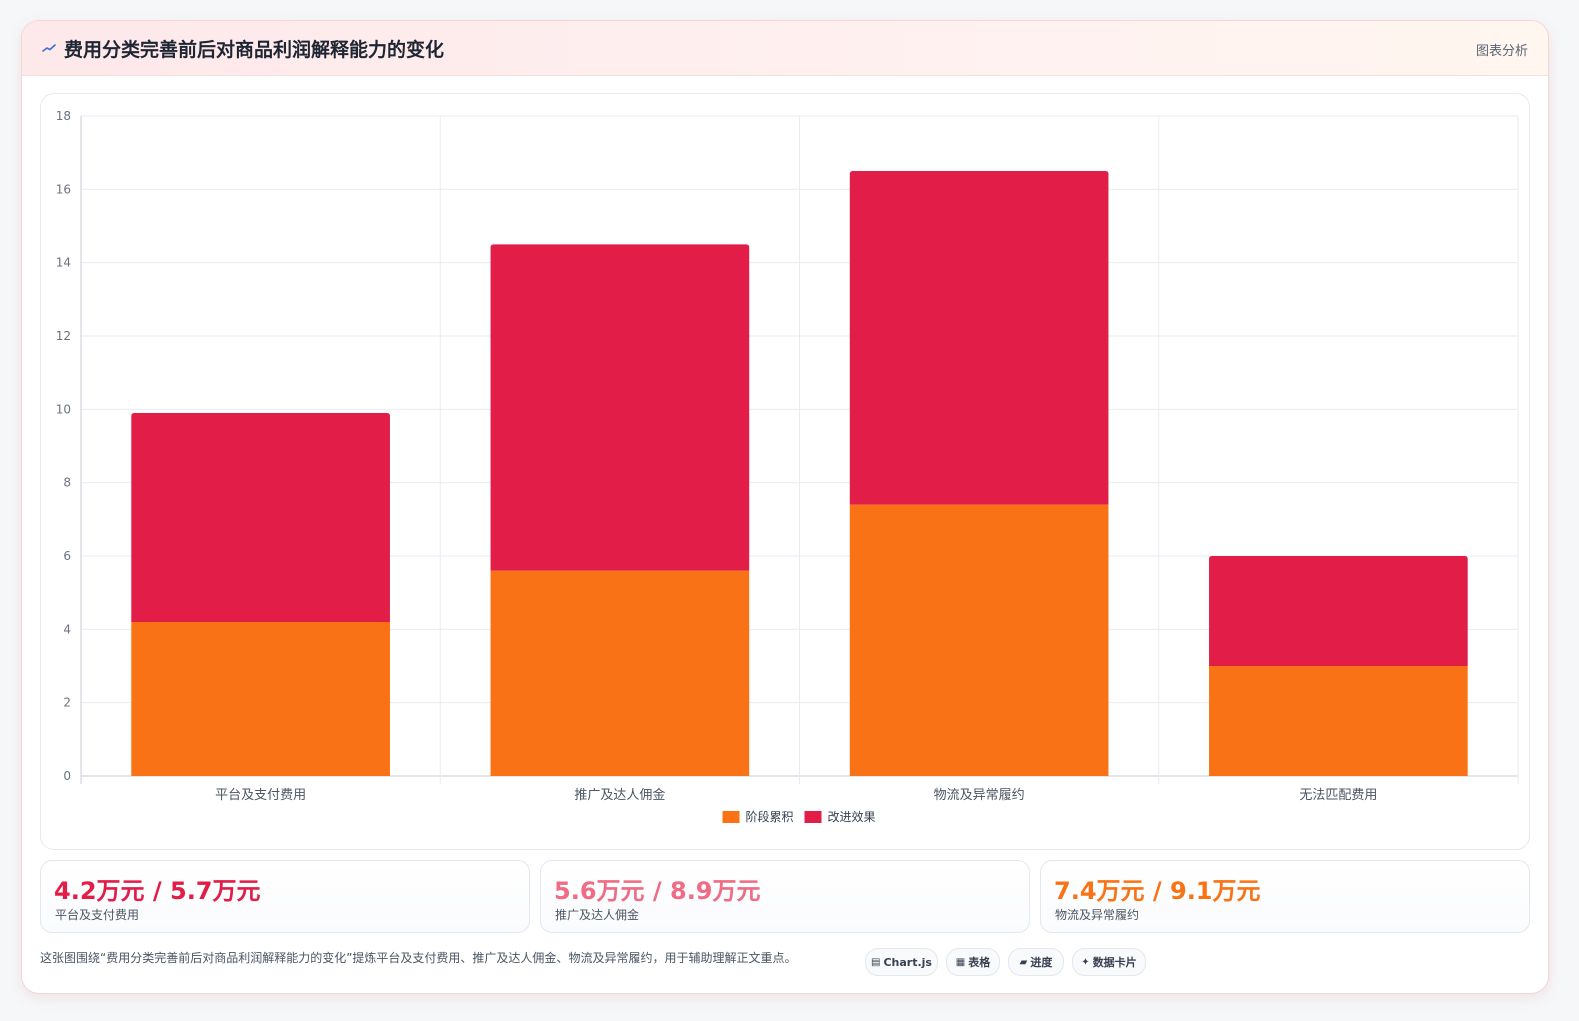 The height and width of the screenshot is (1021, 1579). Describe the element at coordinates (63, 263) in the screenshot. I see `y-tick-label: 14` at that location.